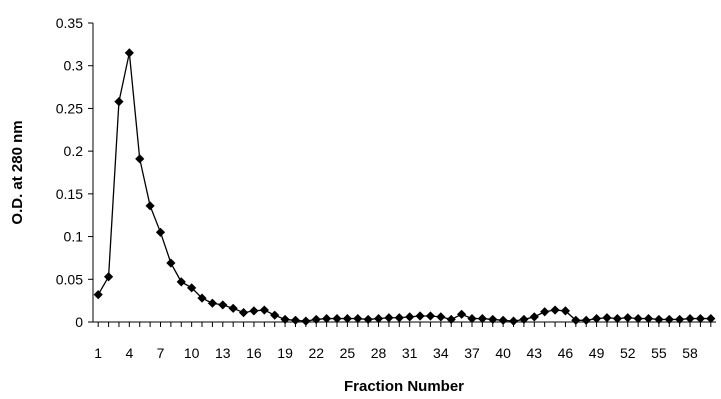 This screenshot has height=399, width=721. What do you see at coordinates (535, 353) in the screenshot?
I see `x-tick-label: 43` at bounding box center [535, 353].